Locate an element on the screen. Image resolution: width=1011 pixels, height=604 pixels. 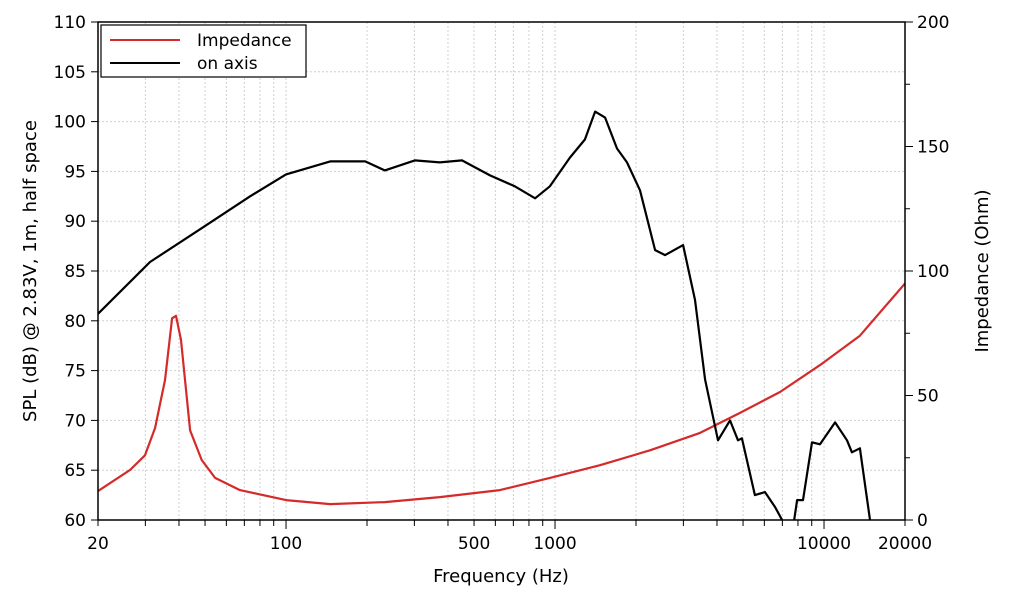
x-axis-label: Frequency (Hz) is located at coordinates (501, 576).